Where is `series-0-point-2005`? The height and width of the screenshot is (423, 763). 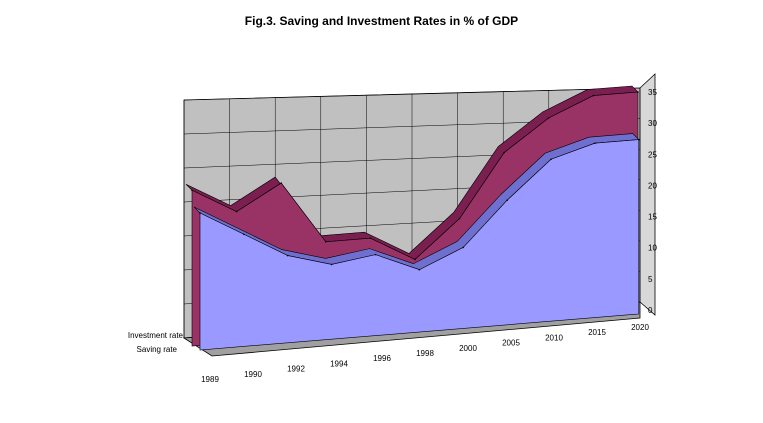 series-0-point-2005 is located at coordinates (504, 152).